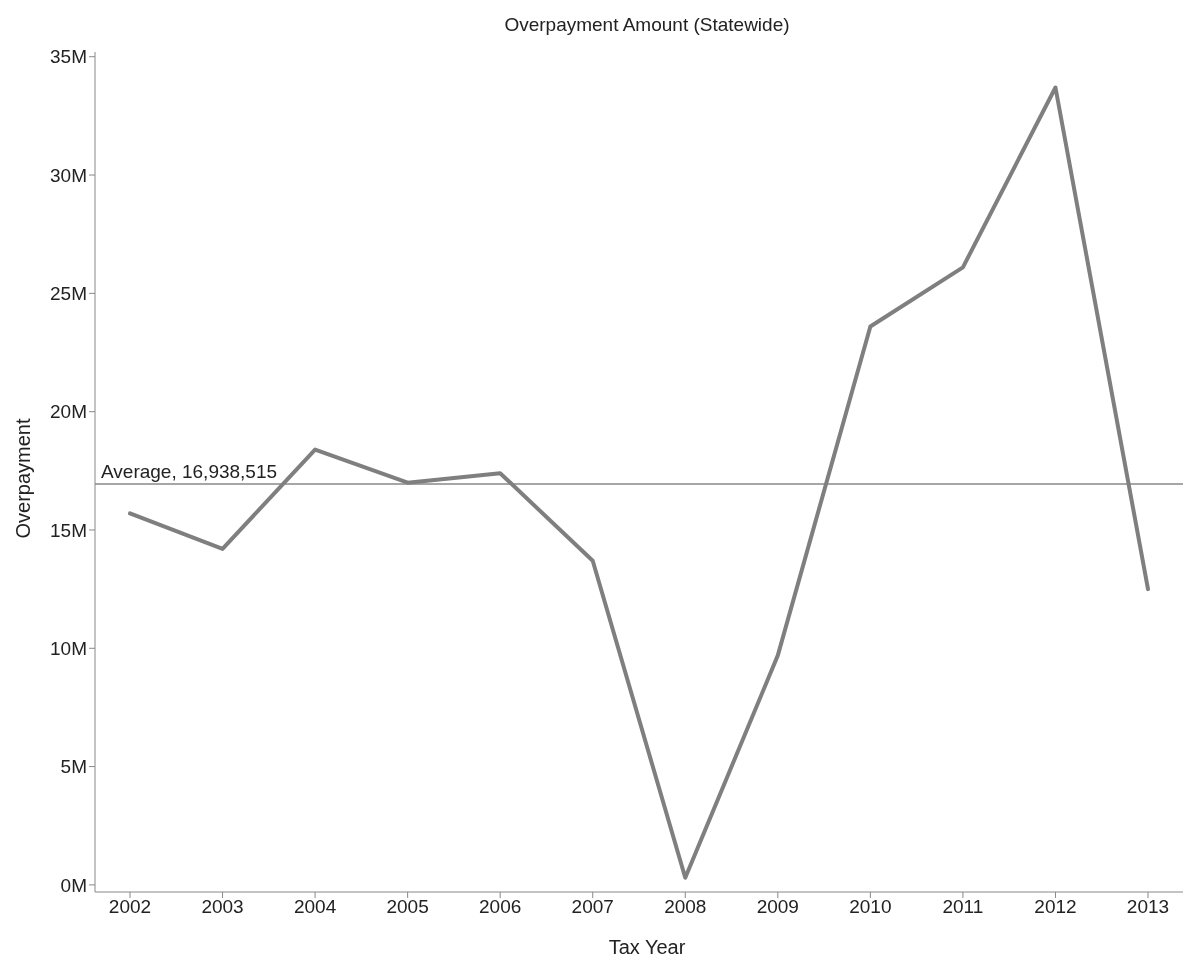  What do you see at coordinates (315, 907) in the screenshot?
I see `x-tick-label: 2004` at bounding box center [315, 907].